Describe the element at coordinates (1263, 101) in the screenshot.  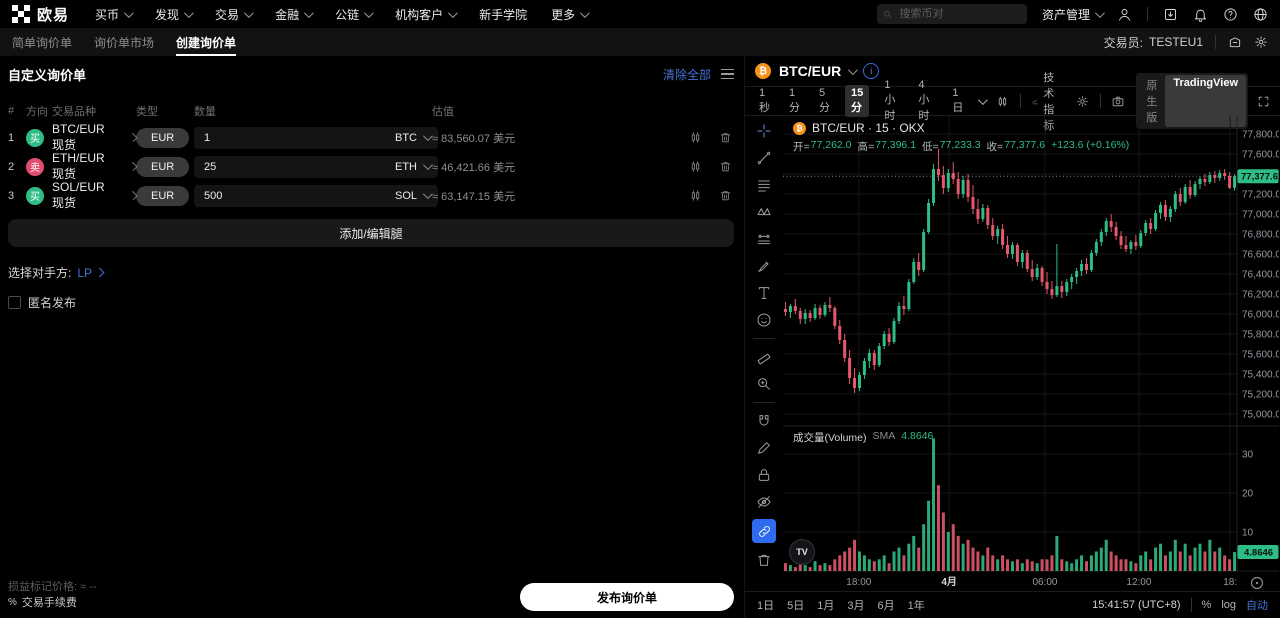
I see `fullscreen-icon` at that location.